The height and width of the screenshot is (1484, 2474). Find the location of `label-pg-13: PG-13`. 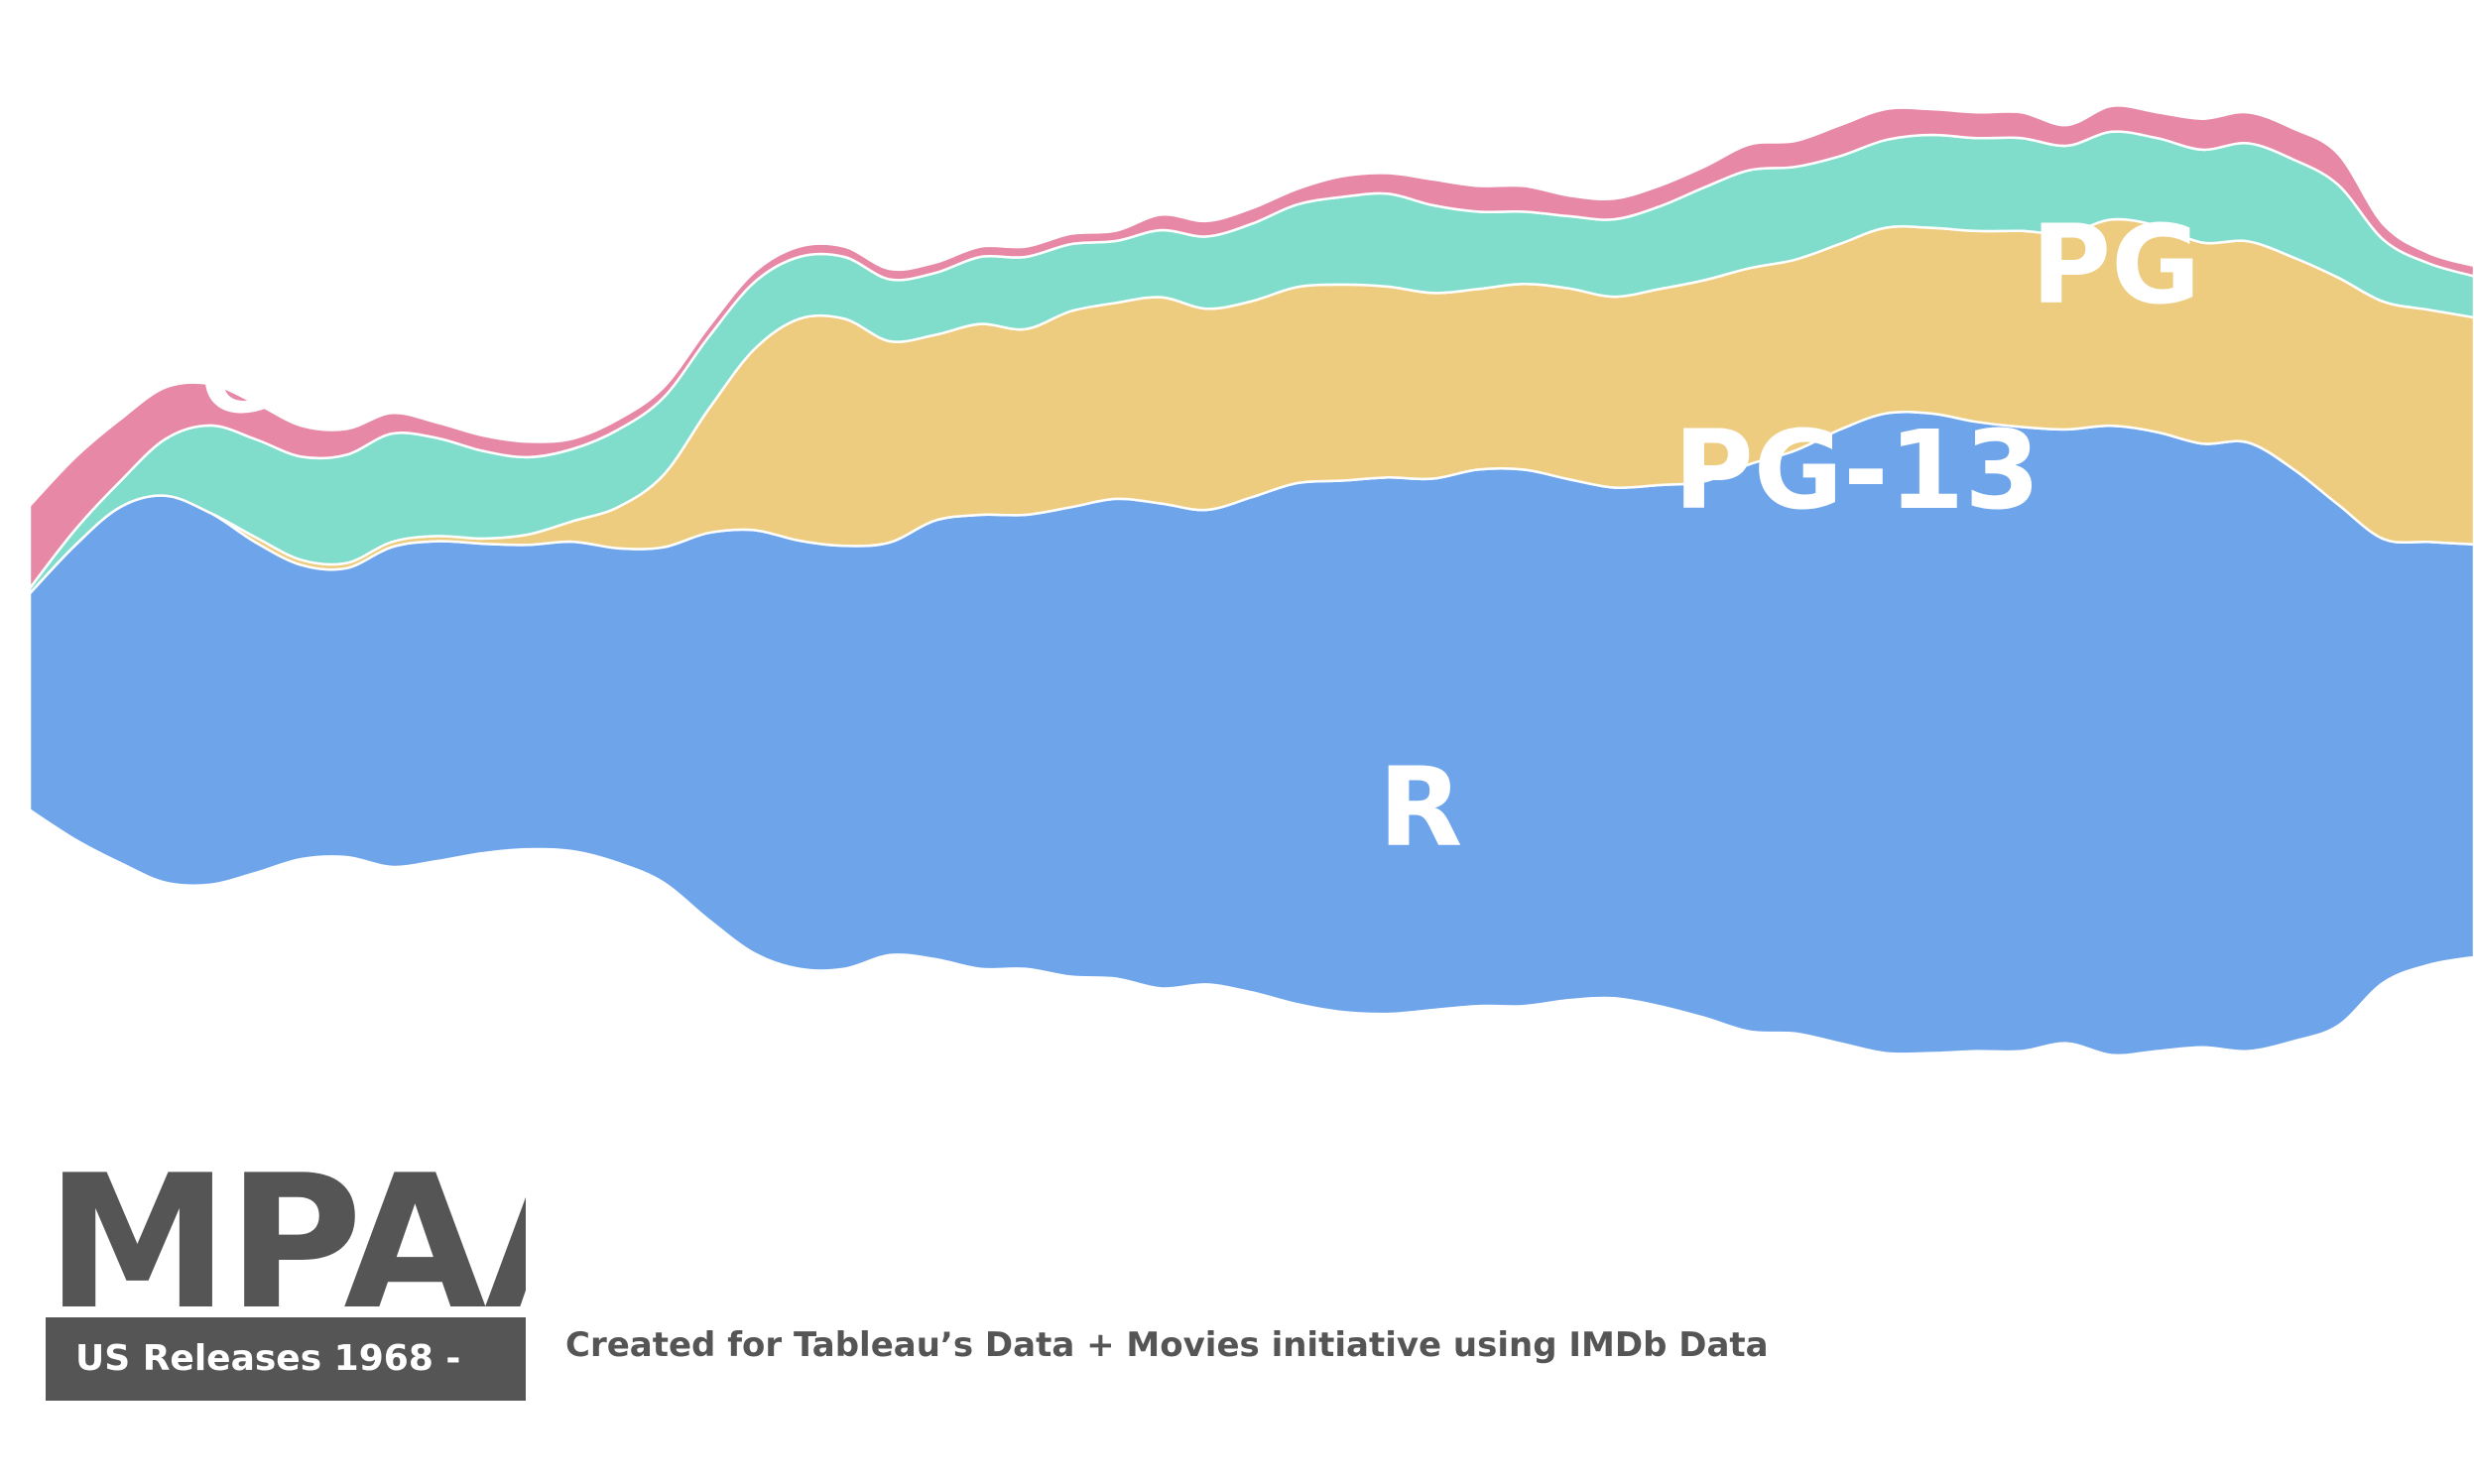

label-pg-13: PG-13 is located at coordinates (1857, 470).